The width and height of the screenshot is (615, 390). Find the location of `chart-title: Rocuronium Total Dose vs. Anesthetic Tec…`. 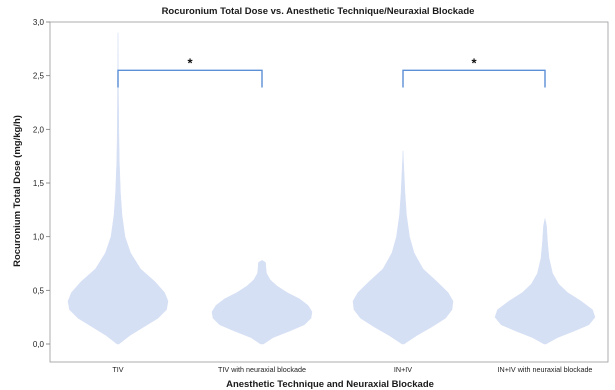

chart-title: Rocuronium Total Dose vs. Anesthetic Tec… is located at coordinates (318, 11).